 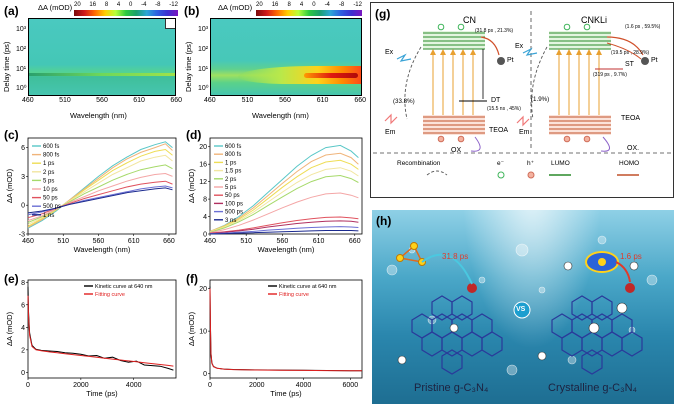 I want to click on y-tick-label: 16, so click(x=203, y=165).